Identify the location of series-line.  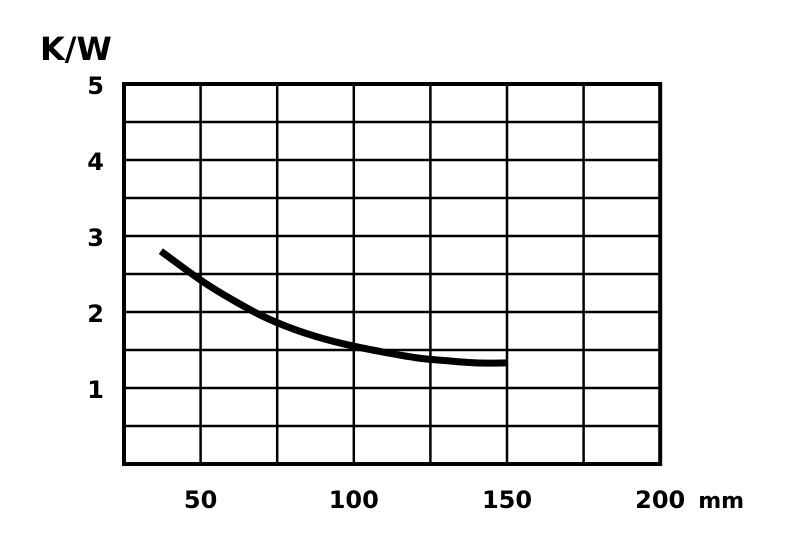
(333, 307).